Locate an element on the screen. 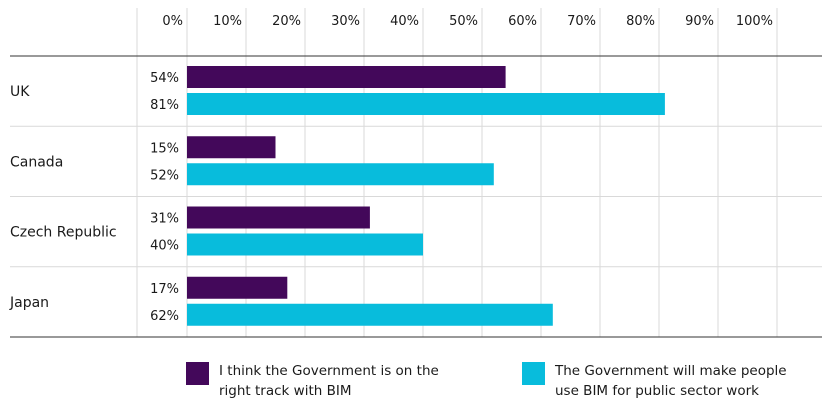 The image size is (832, 407). value-label: 81% is located at coordinates (164, 105).